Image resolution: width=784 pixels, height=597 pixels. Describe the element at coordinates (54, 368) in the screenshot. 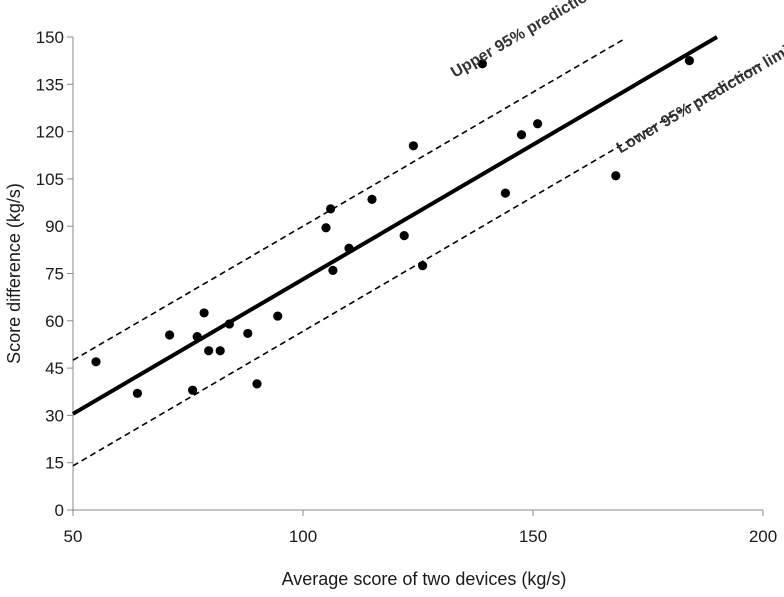

I see `y-tick-label: 45` at that location.